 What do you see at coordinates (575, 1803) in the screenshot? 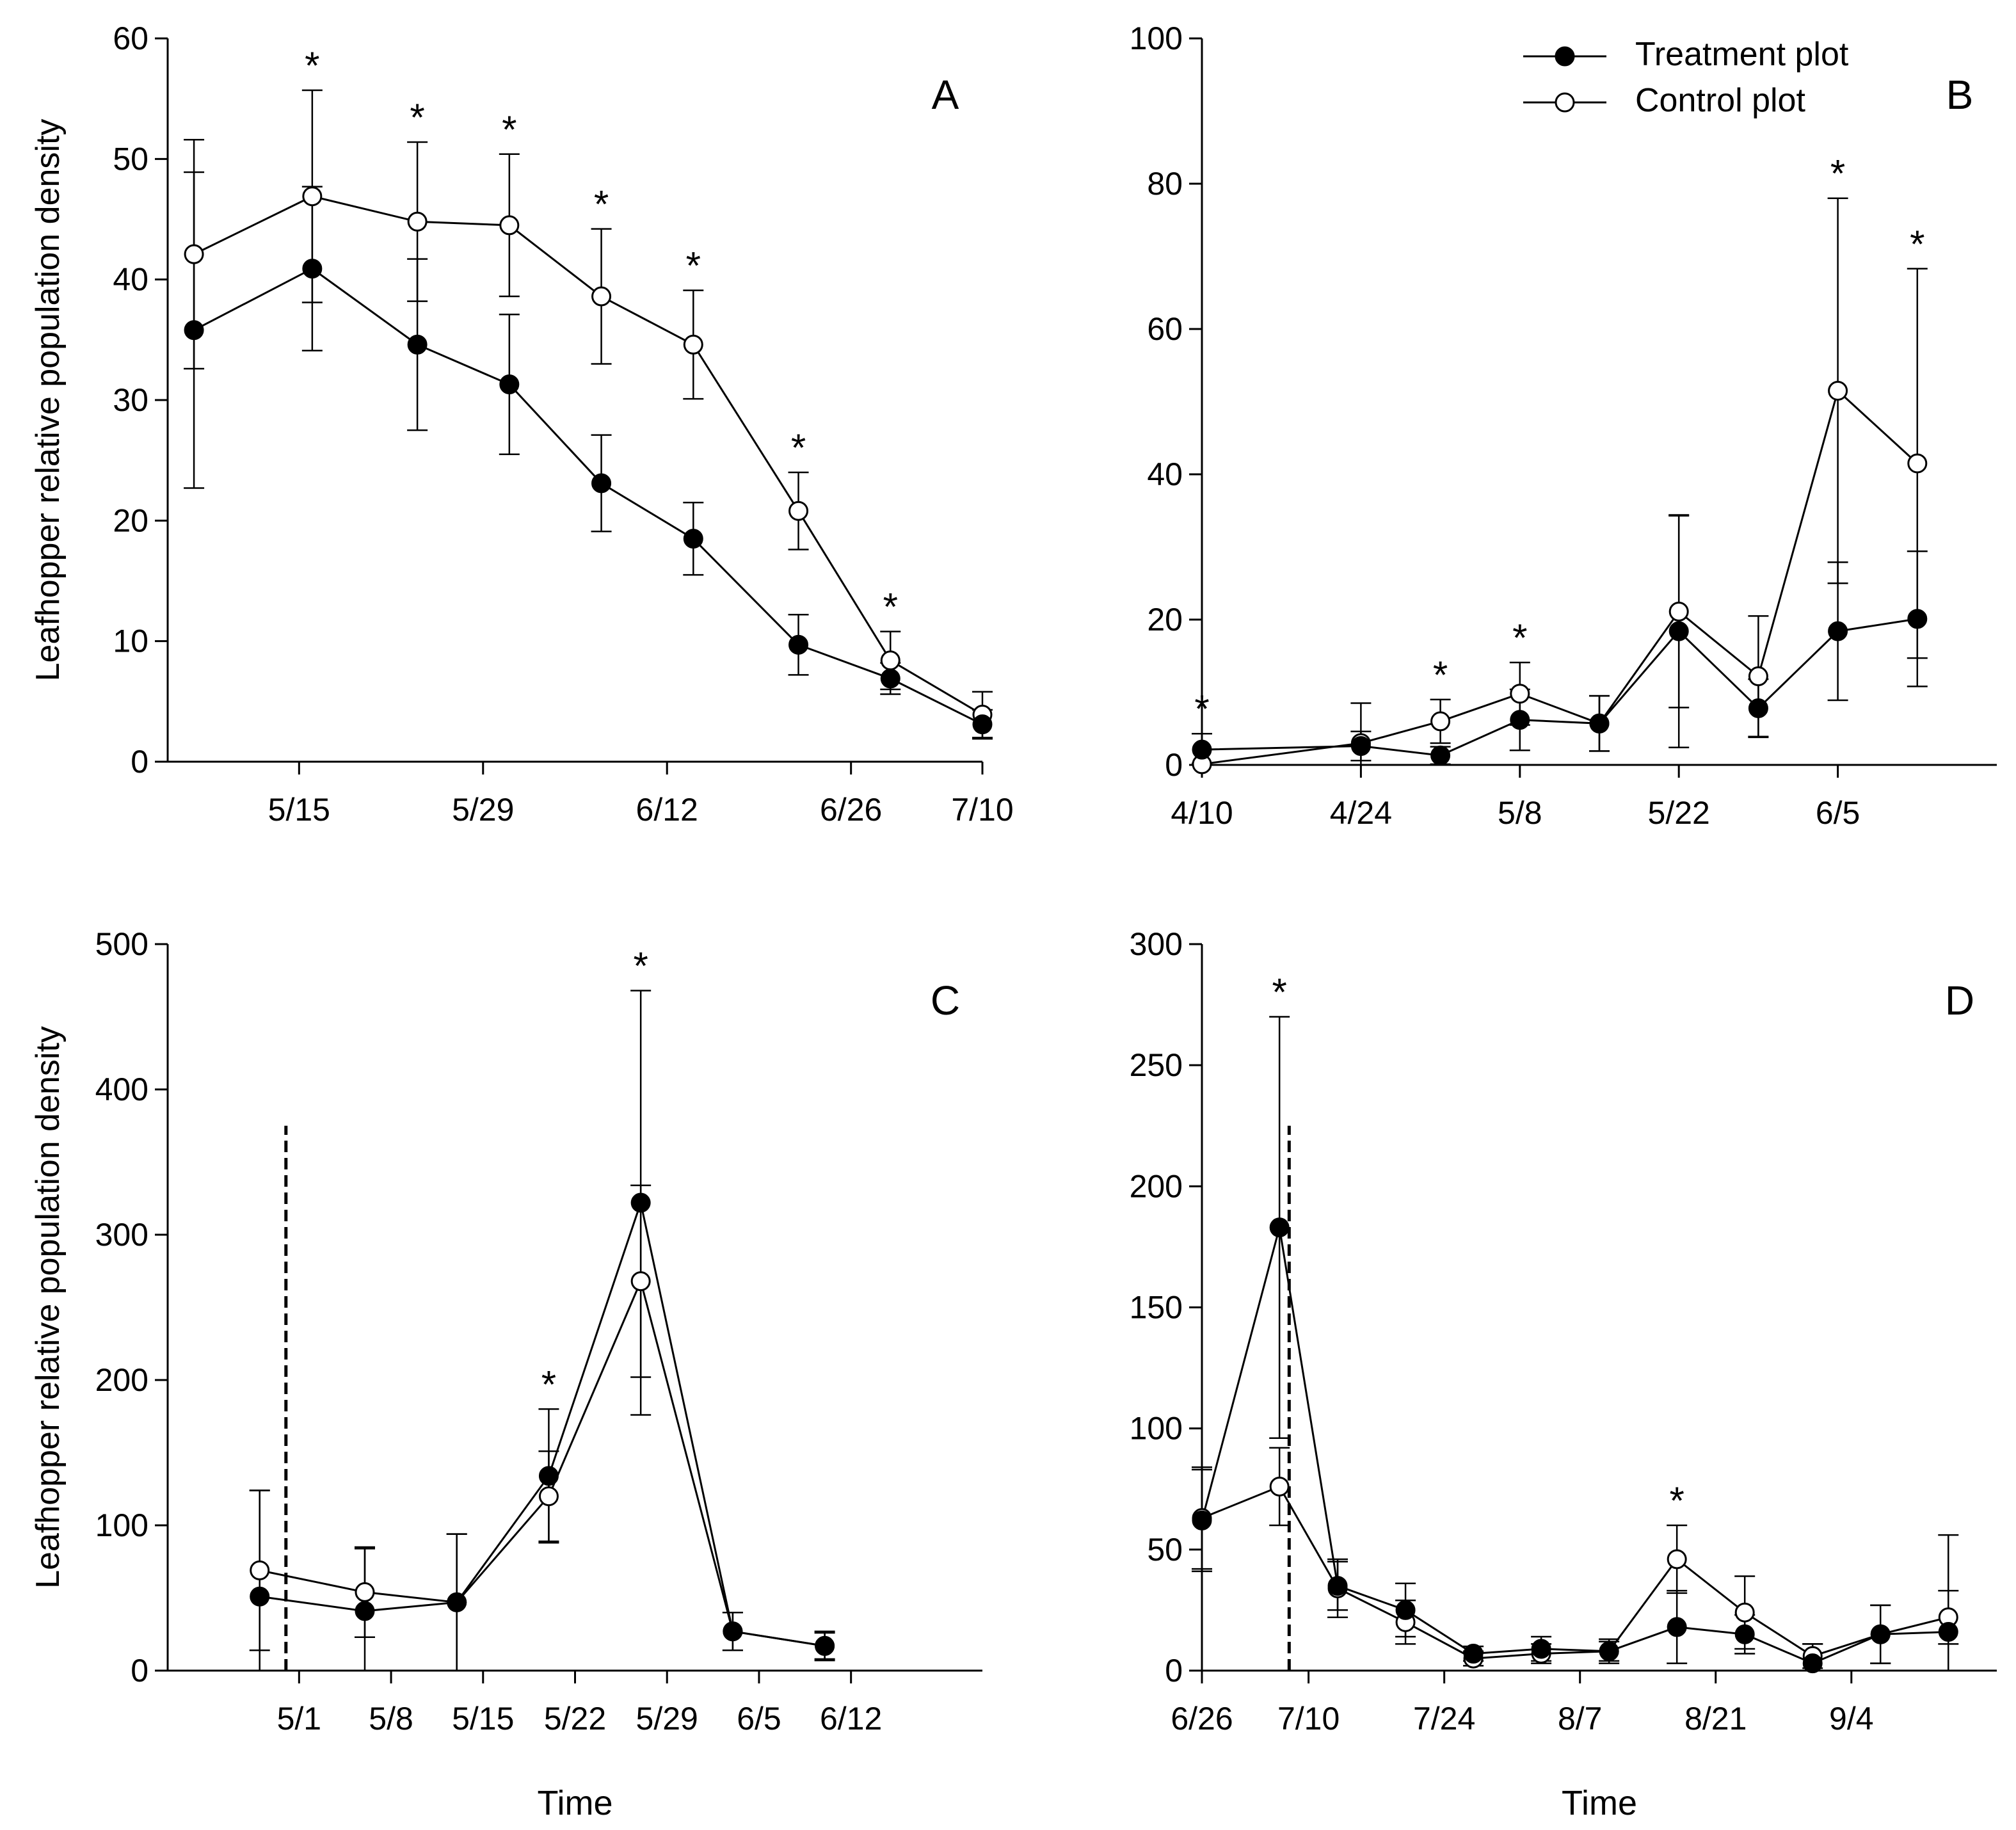
I see `x-axis-title: Time` at bounding box center [575, 1803].